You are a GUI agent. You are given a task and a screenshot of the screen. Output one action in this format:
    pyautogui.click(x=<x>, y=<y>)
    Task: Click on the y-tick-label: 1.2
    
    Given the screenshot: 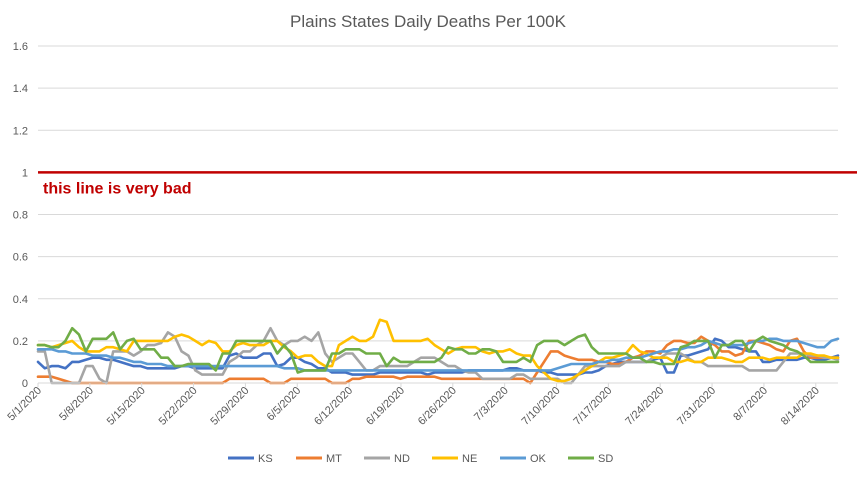 What is the action you would take?
    pyautogui.click(x=20, y=131)
    